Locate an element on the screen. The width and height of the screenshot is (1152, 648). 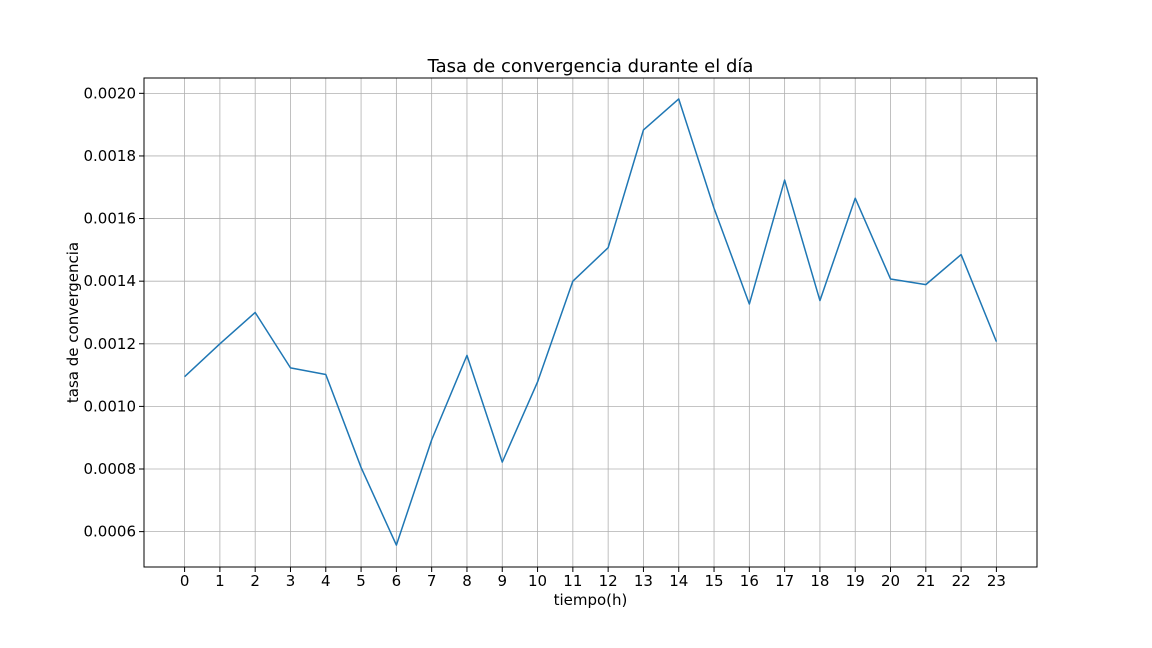
x-tick-label: 14 is located at coordinates (678, 581).